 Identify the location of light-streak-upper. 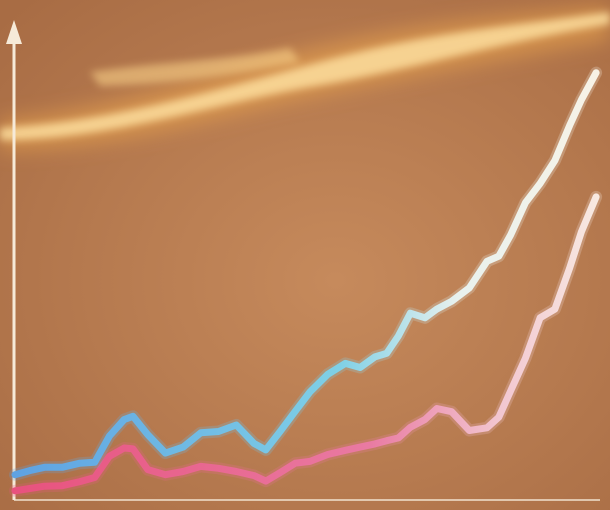
(195, 67).